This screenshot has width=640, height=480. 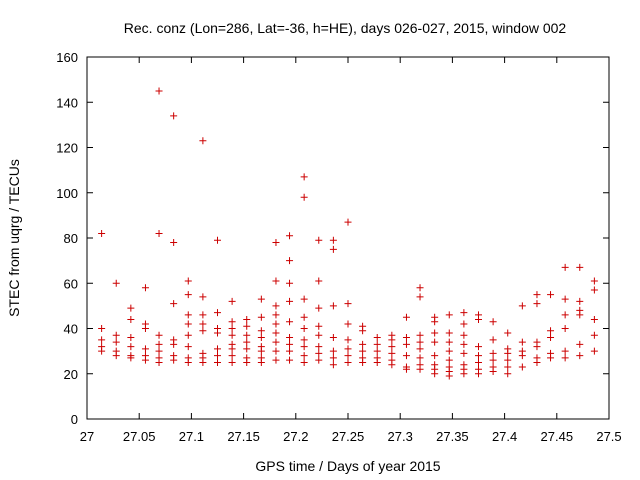 I want to click on y-tick-label: 120, so click(x=67, y=148).